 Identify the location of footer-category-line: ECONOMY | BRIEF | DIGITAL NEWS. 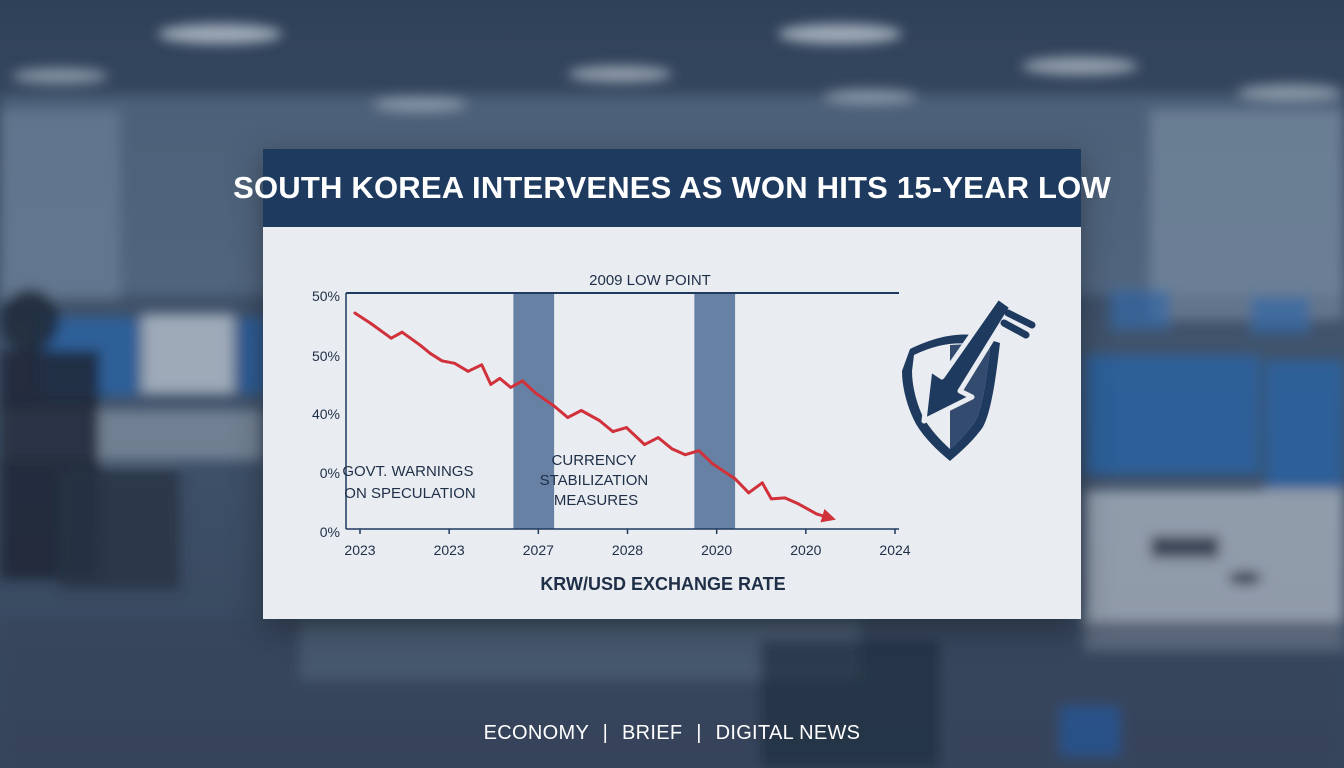
(672, 733).